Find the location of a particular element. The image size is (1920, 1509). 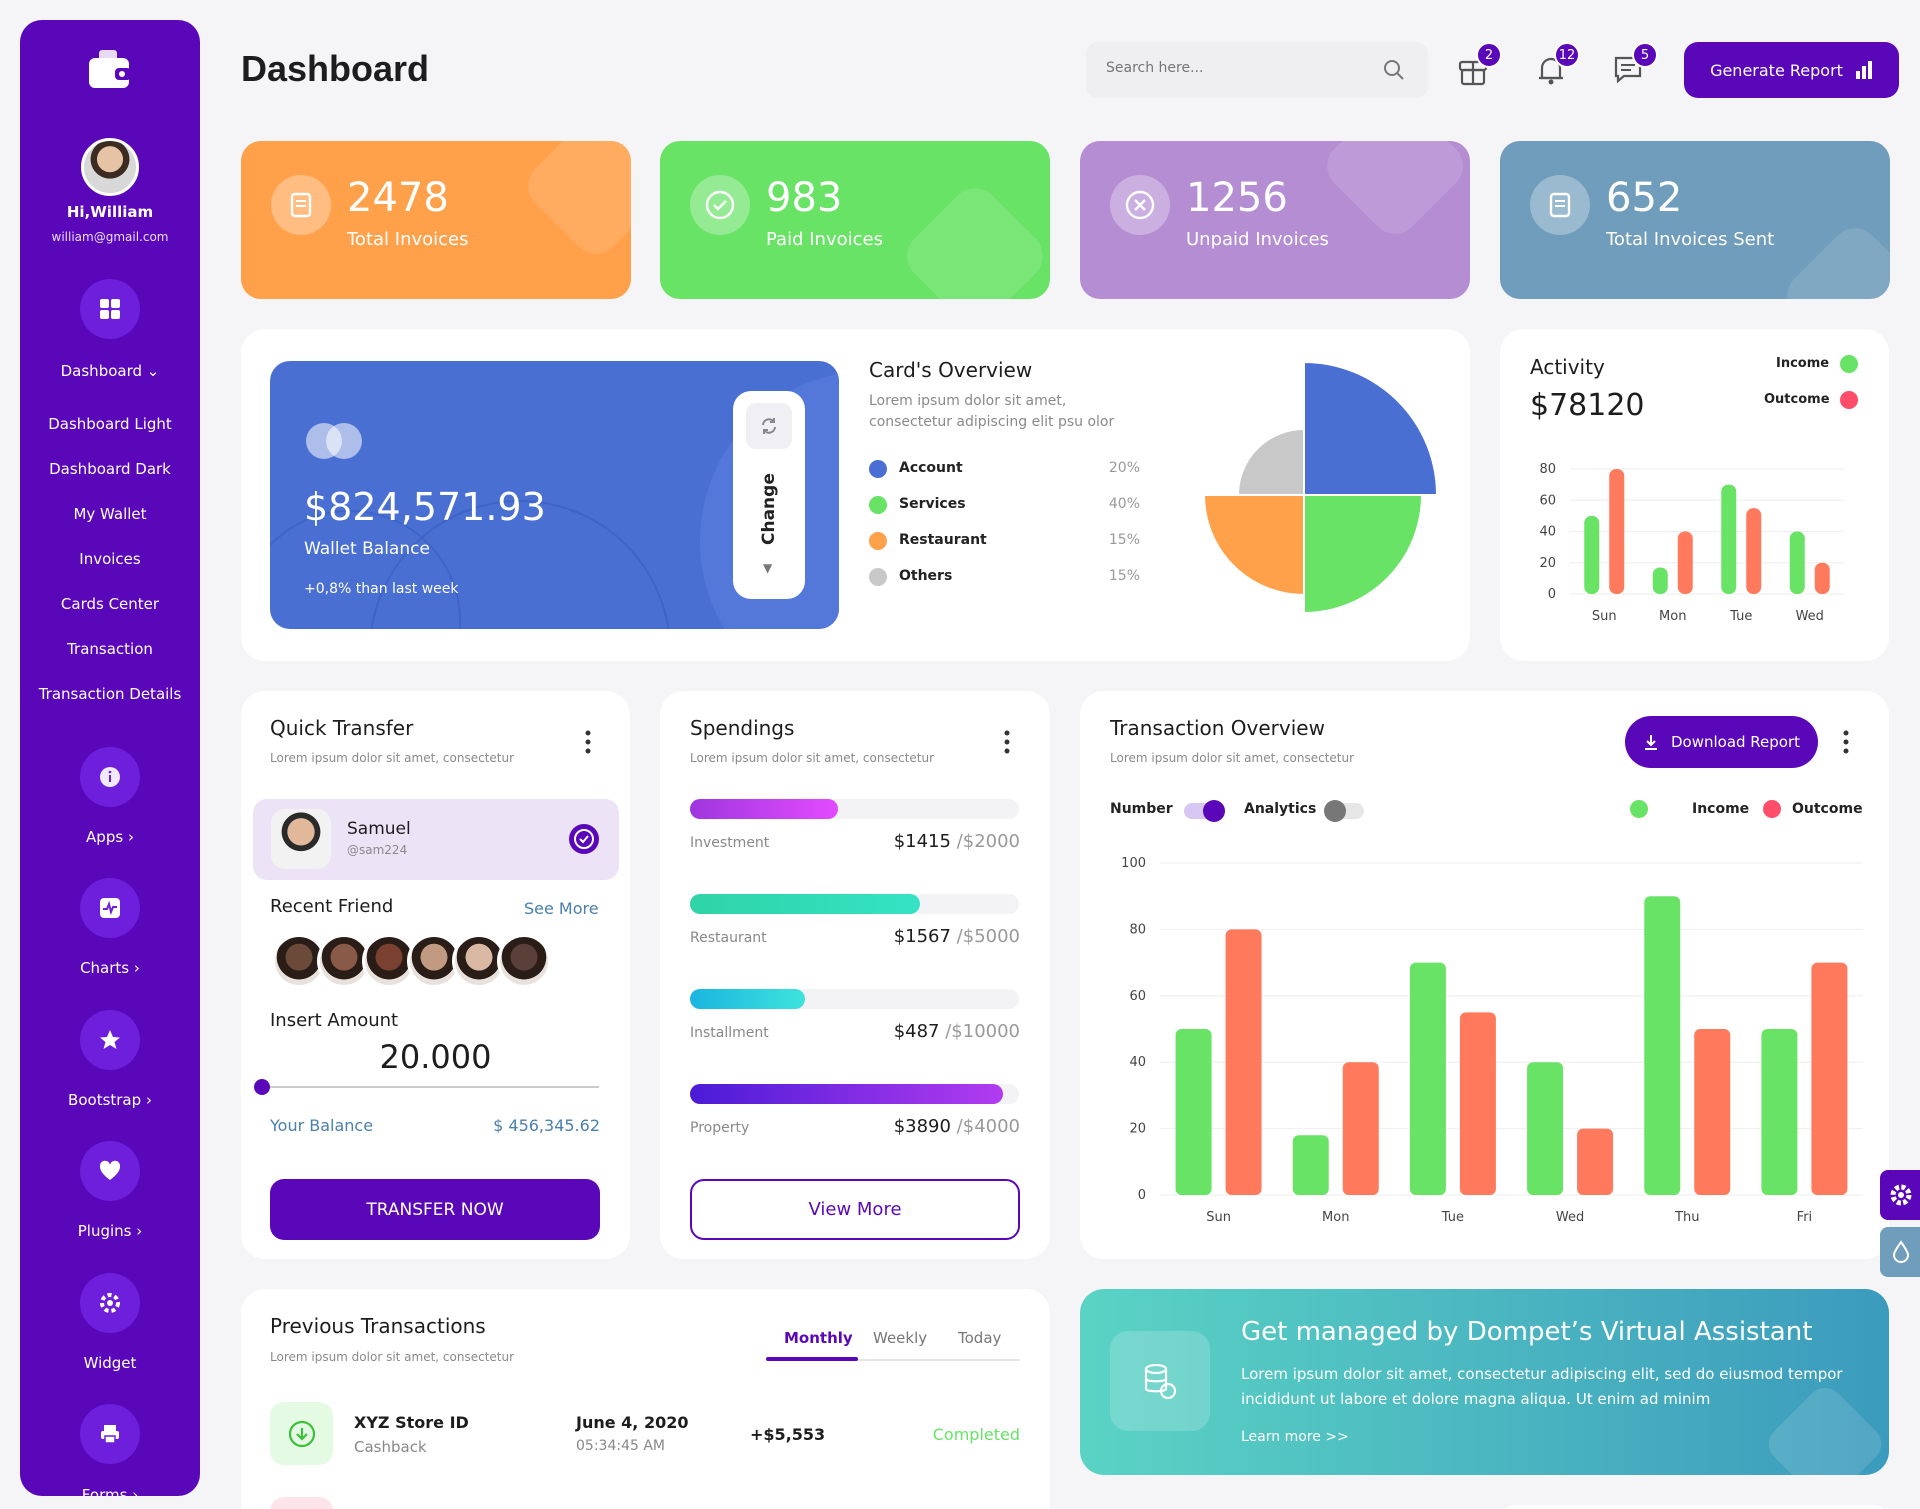

stat-card-invoices-sent: 652 Total Invoices Sent is located at coordinates (1695, 220).